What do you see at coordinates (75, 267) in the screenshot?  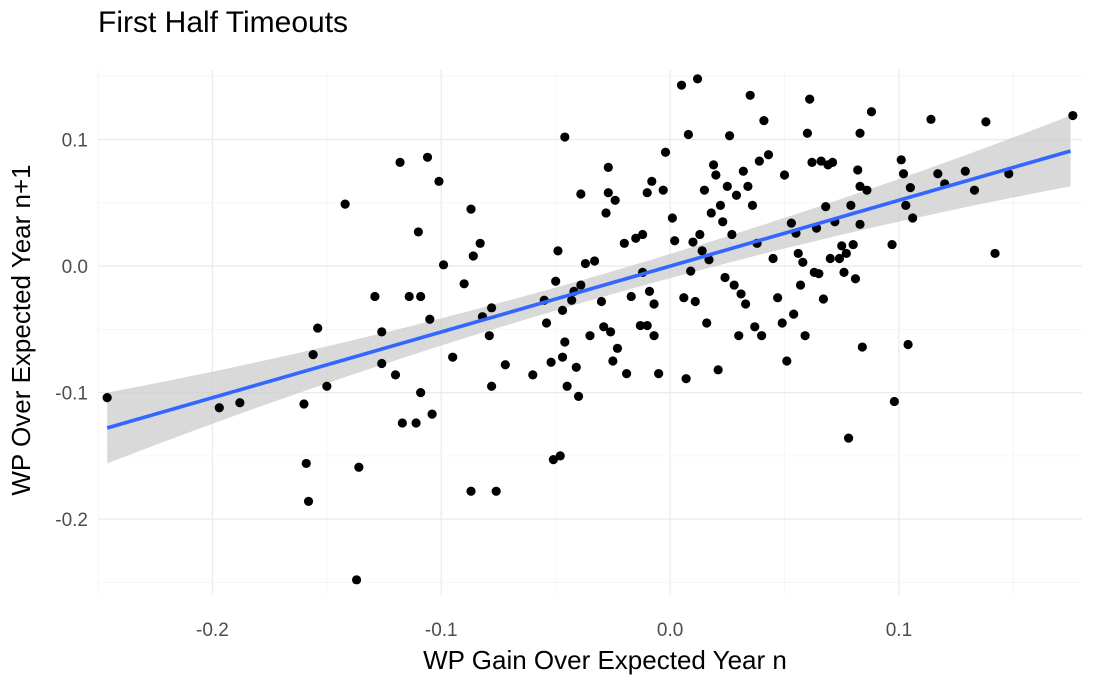 I see `y-tick-label: 0.0` at bounding box center [75, 267].